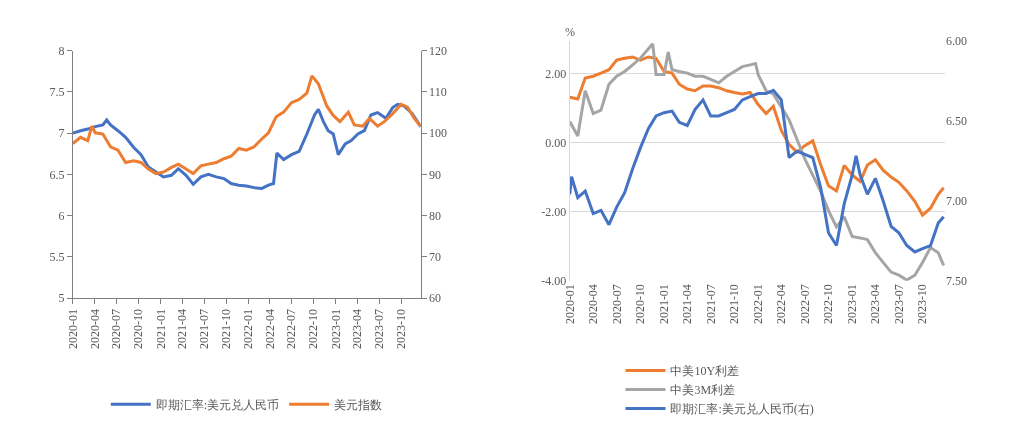 The width and height of the screenshot is (1021, 430). I want to click on y2-tick-label: 7.00, so click(956, 200).